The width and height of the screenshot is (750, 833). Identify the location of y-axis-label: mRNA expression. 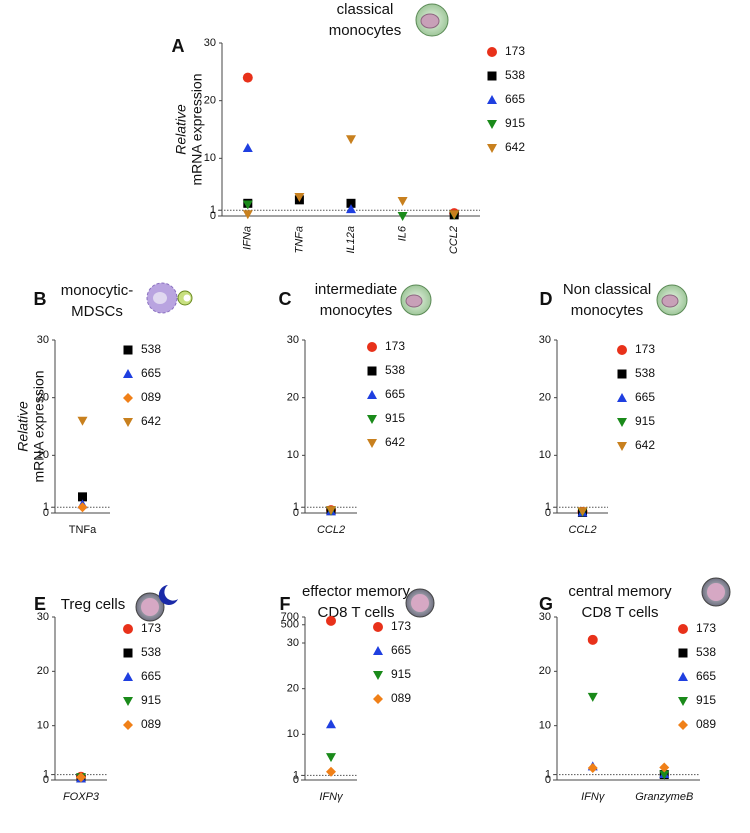
(39, 426).